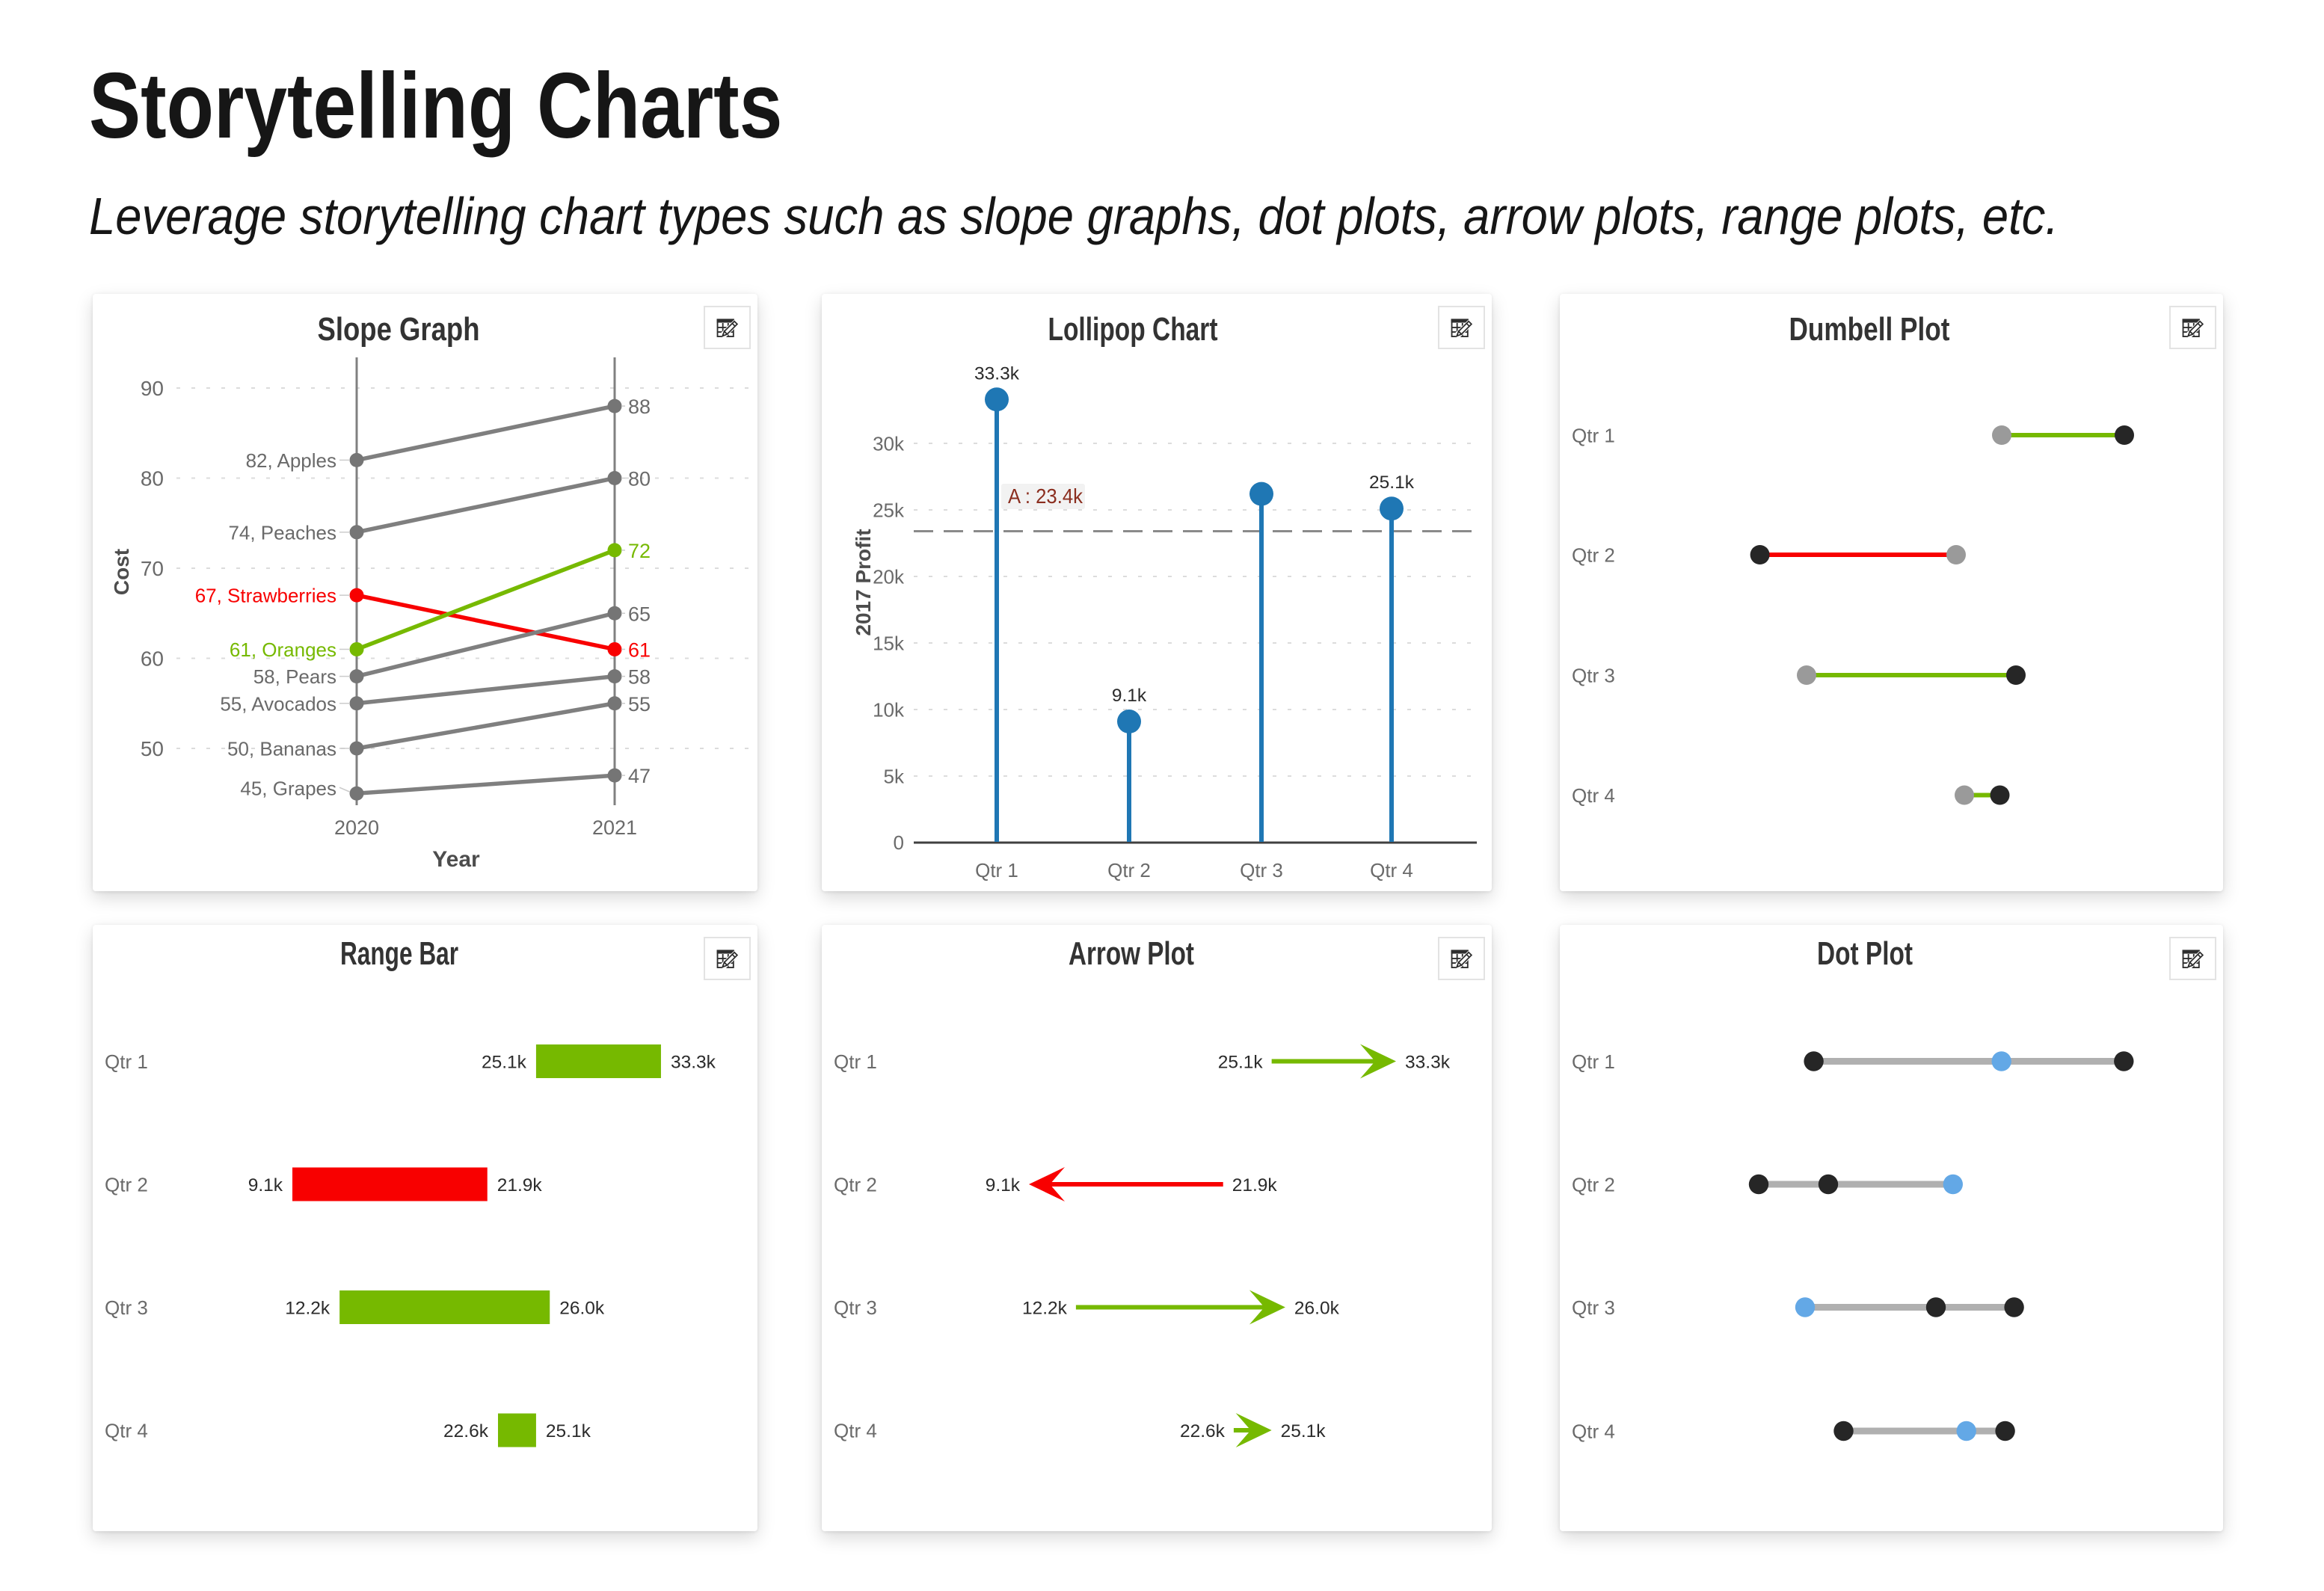 The height and width of the screenshot is (1591, 2324). I want to click on svg-text: Dumbell Plot, so click(1869, 329).